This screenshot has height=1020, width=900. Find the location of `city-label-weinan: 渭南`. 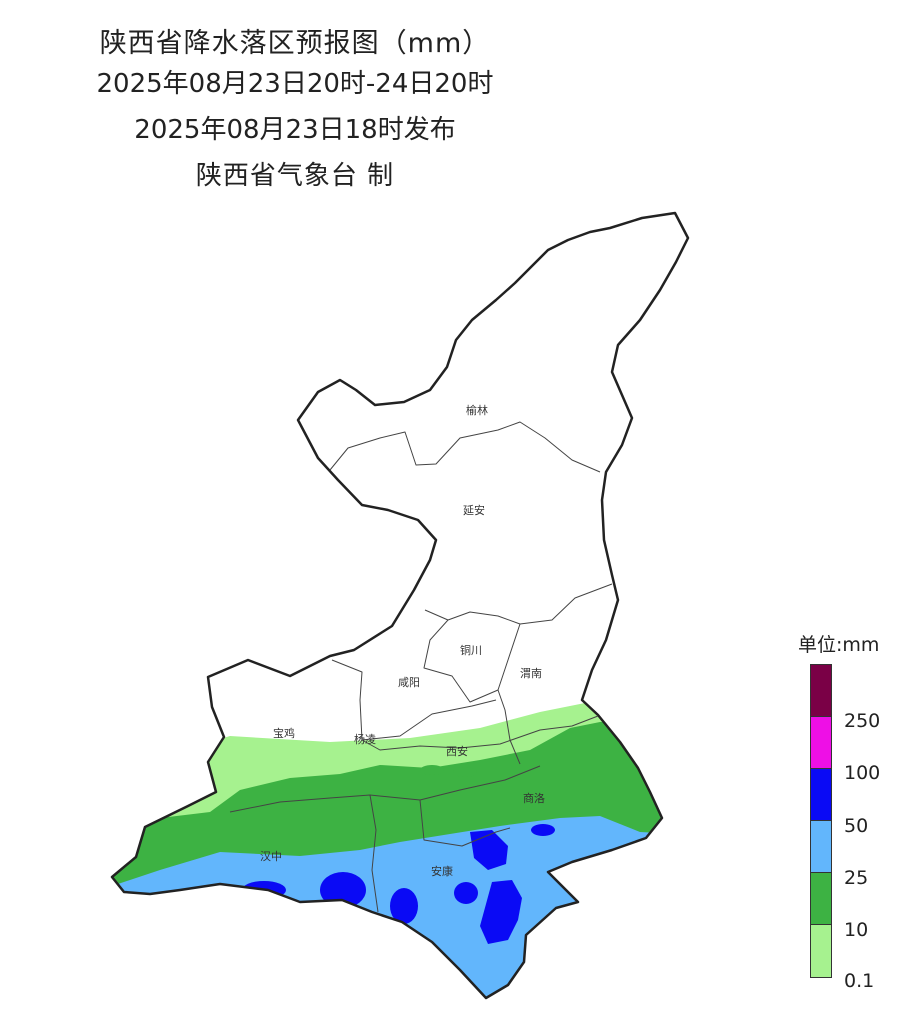

city-label-weinan: 渭南 is located at coordinates (531, 673).